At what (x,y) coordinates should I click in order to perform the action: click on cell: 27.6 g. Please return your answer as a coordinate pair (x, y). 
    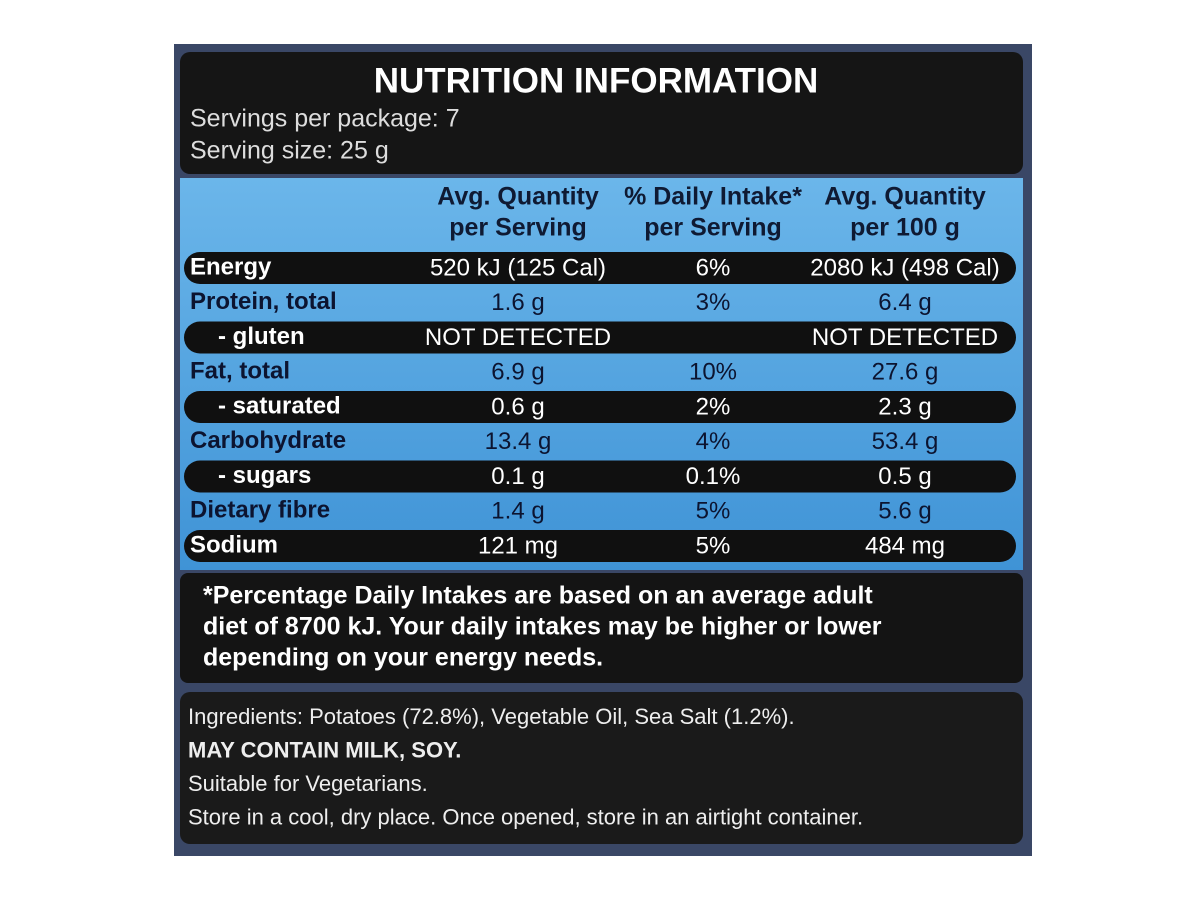
    Looking at the image, I should click on (905, 372).